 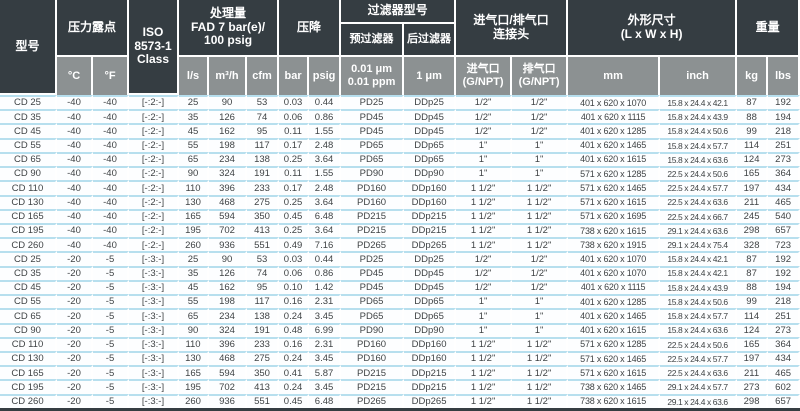 I want to click on cell: 468, so click(x=228, y=358).